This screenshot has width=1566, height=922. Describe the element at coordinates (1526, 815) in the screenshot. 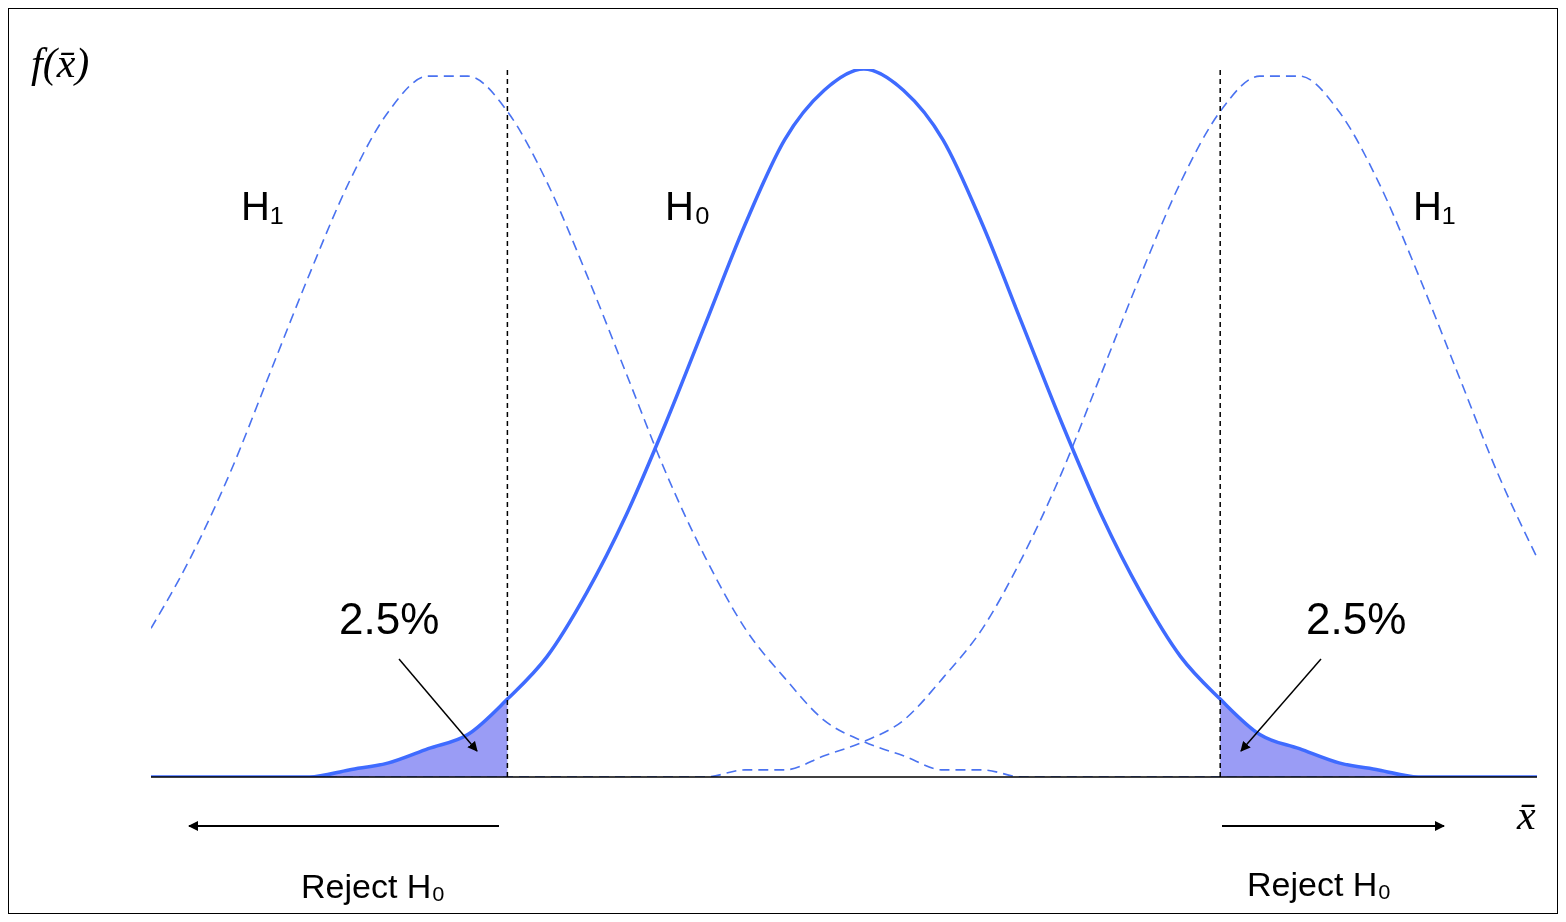

I see `x-axis-title: x̄` at that location.